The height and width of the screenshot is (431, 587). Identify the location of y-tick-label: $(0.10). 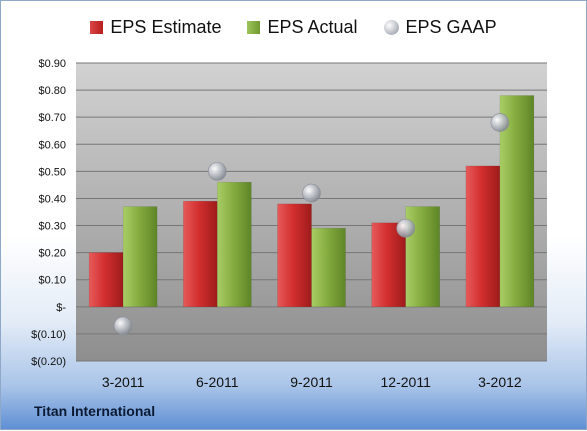
(48, 335).